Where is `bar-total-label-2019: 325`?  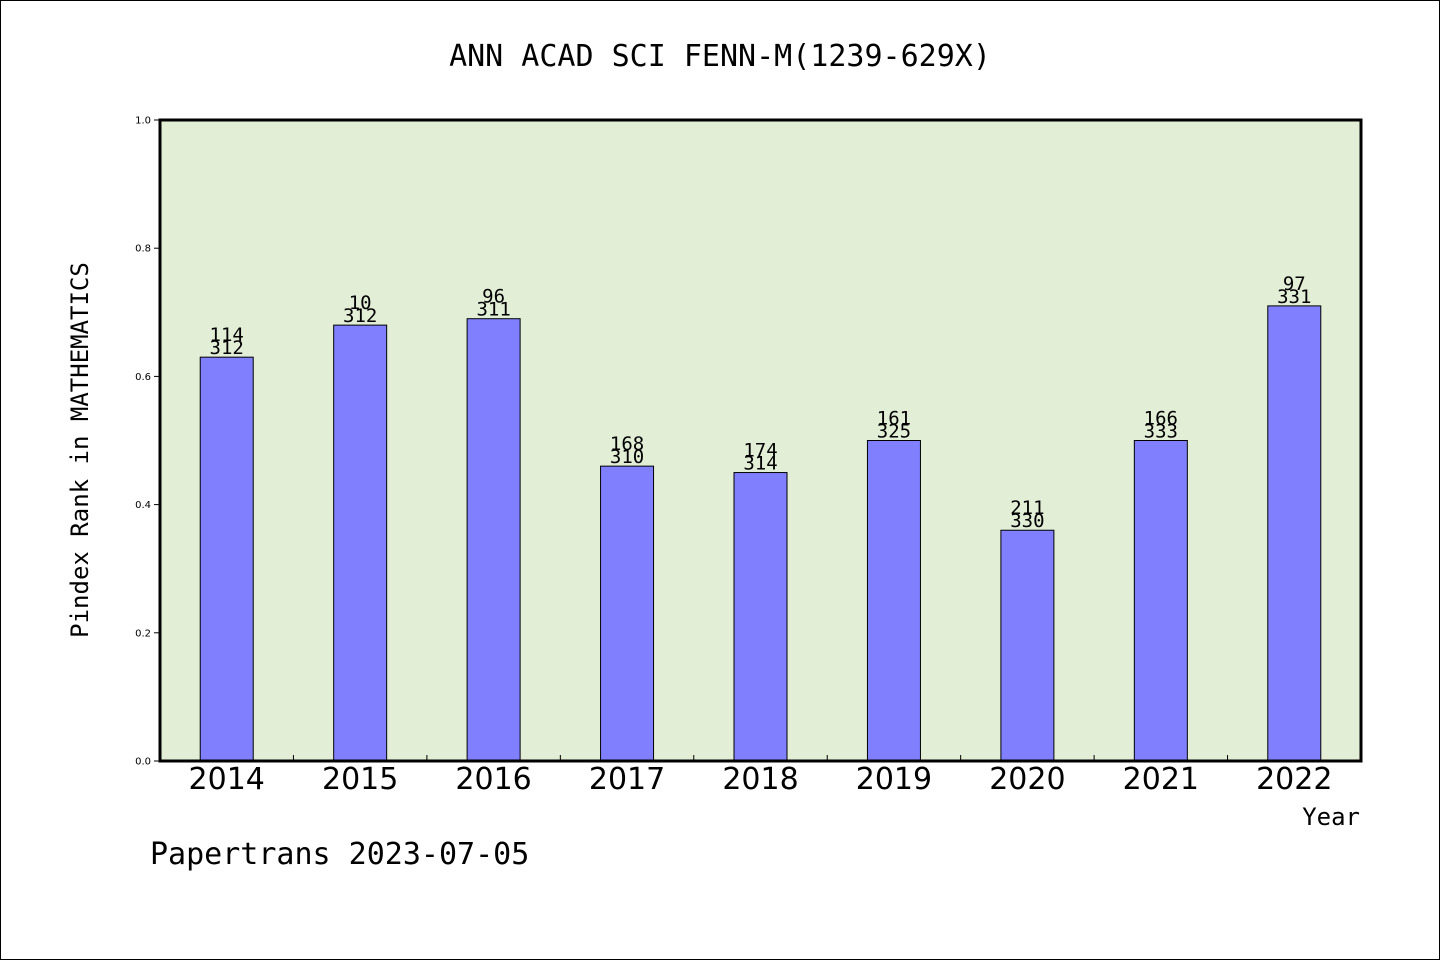 bar-total-label-2019: 325 is located at coordinates (894, 432).